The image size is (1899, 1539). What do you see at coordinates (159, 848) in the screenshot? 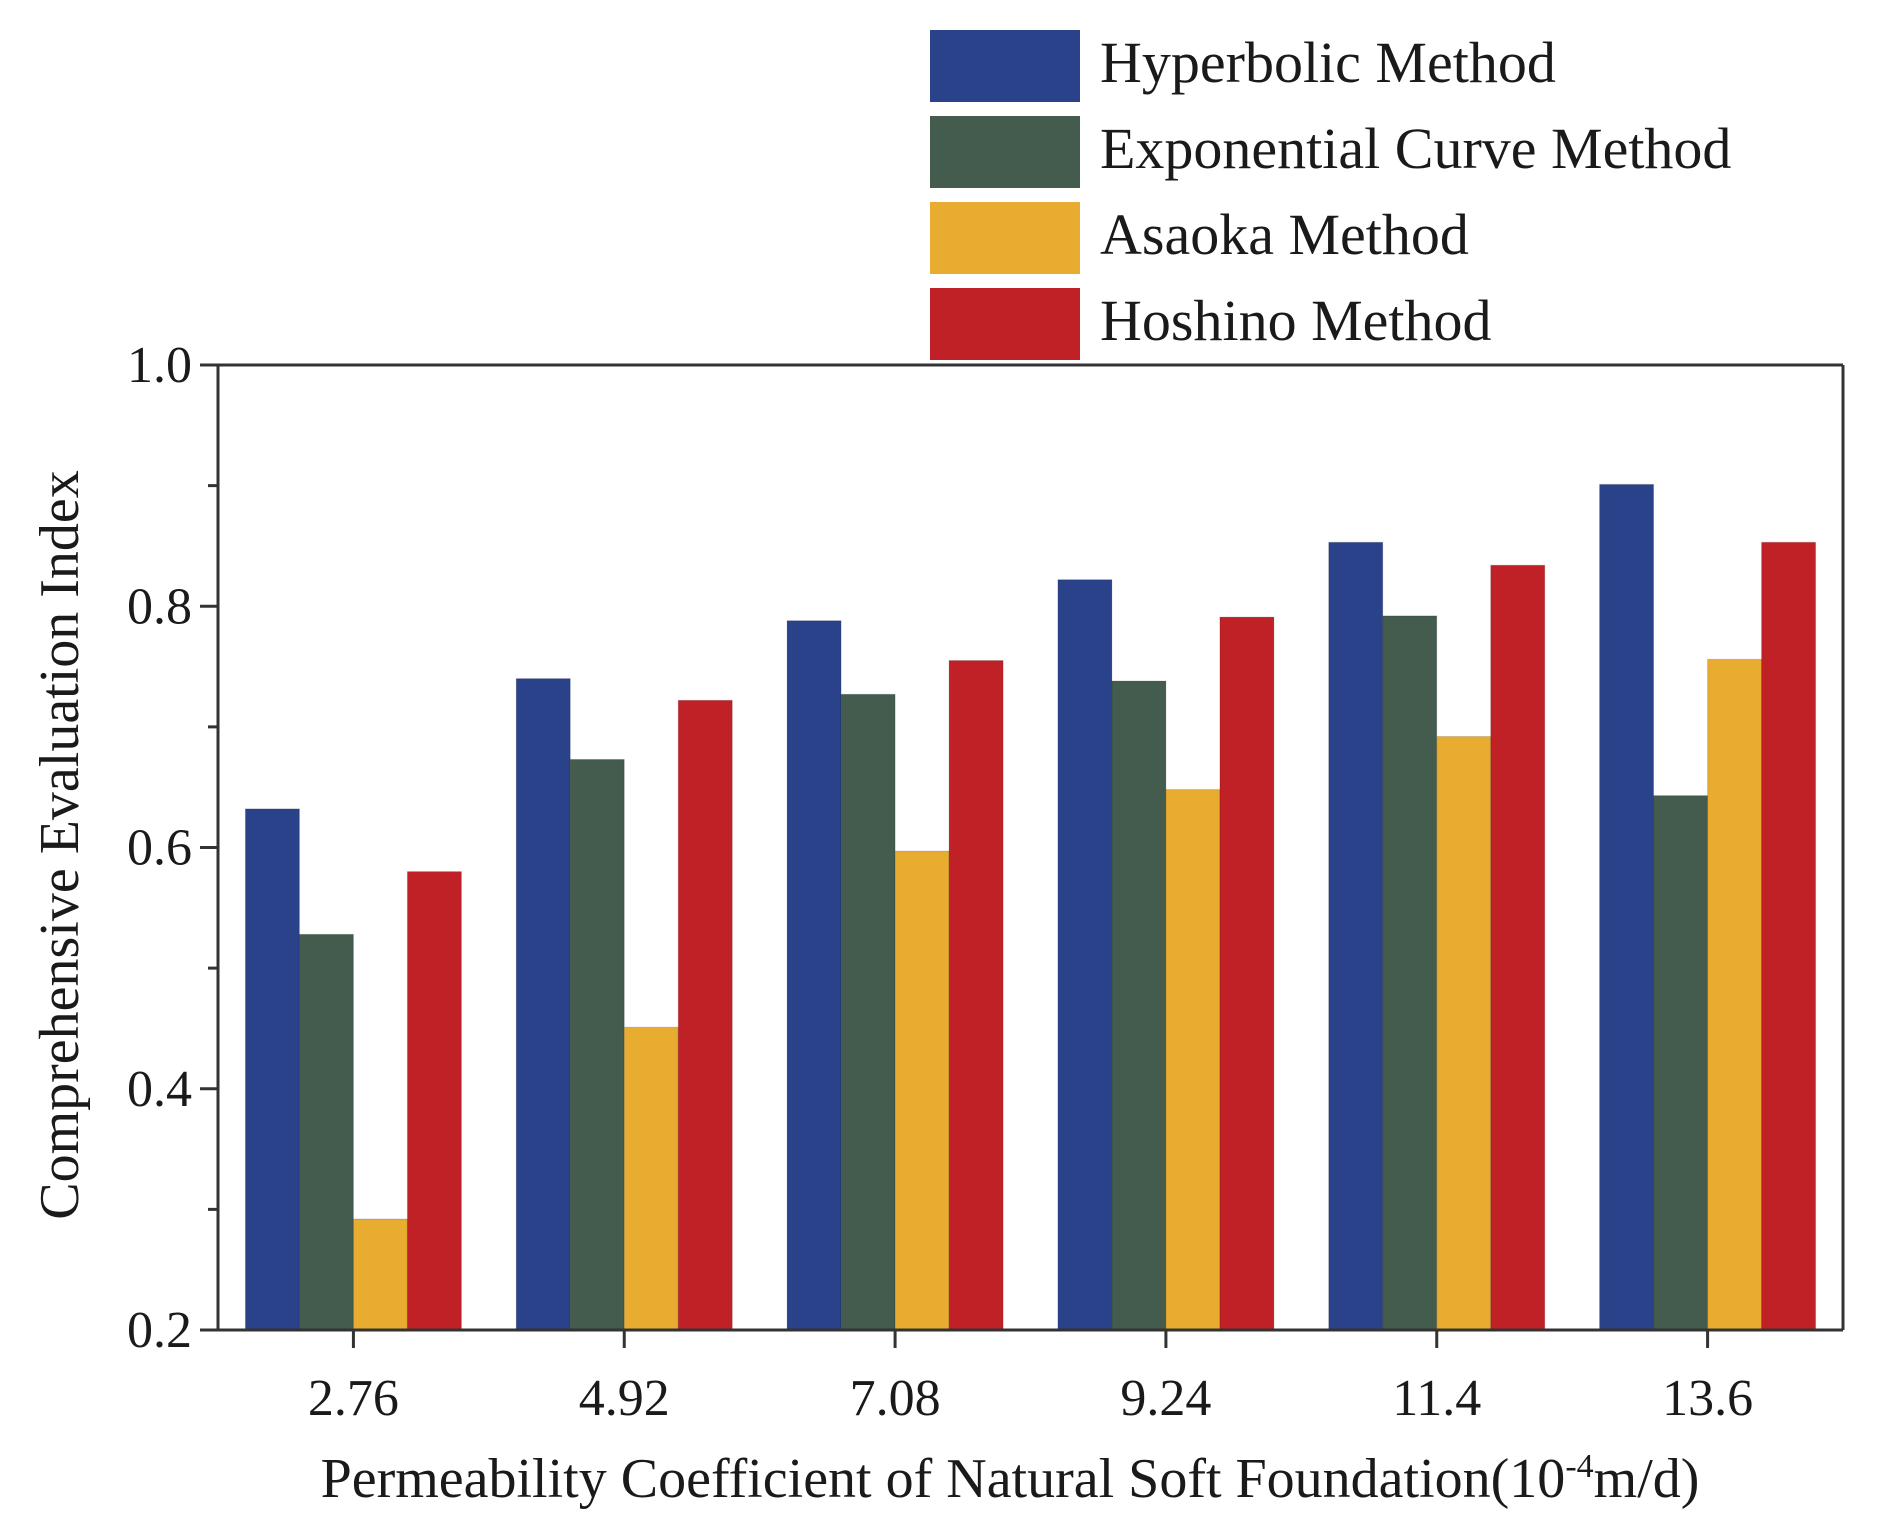
I see `y-tick-label: 0.6` at bounding box center [159, 848].